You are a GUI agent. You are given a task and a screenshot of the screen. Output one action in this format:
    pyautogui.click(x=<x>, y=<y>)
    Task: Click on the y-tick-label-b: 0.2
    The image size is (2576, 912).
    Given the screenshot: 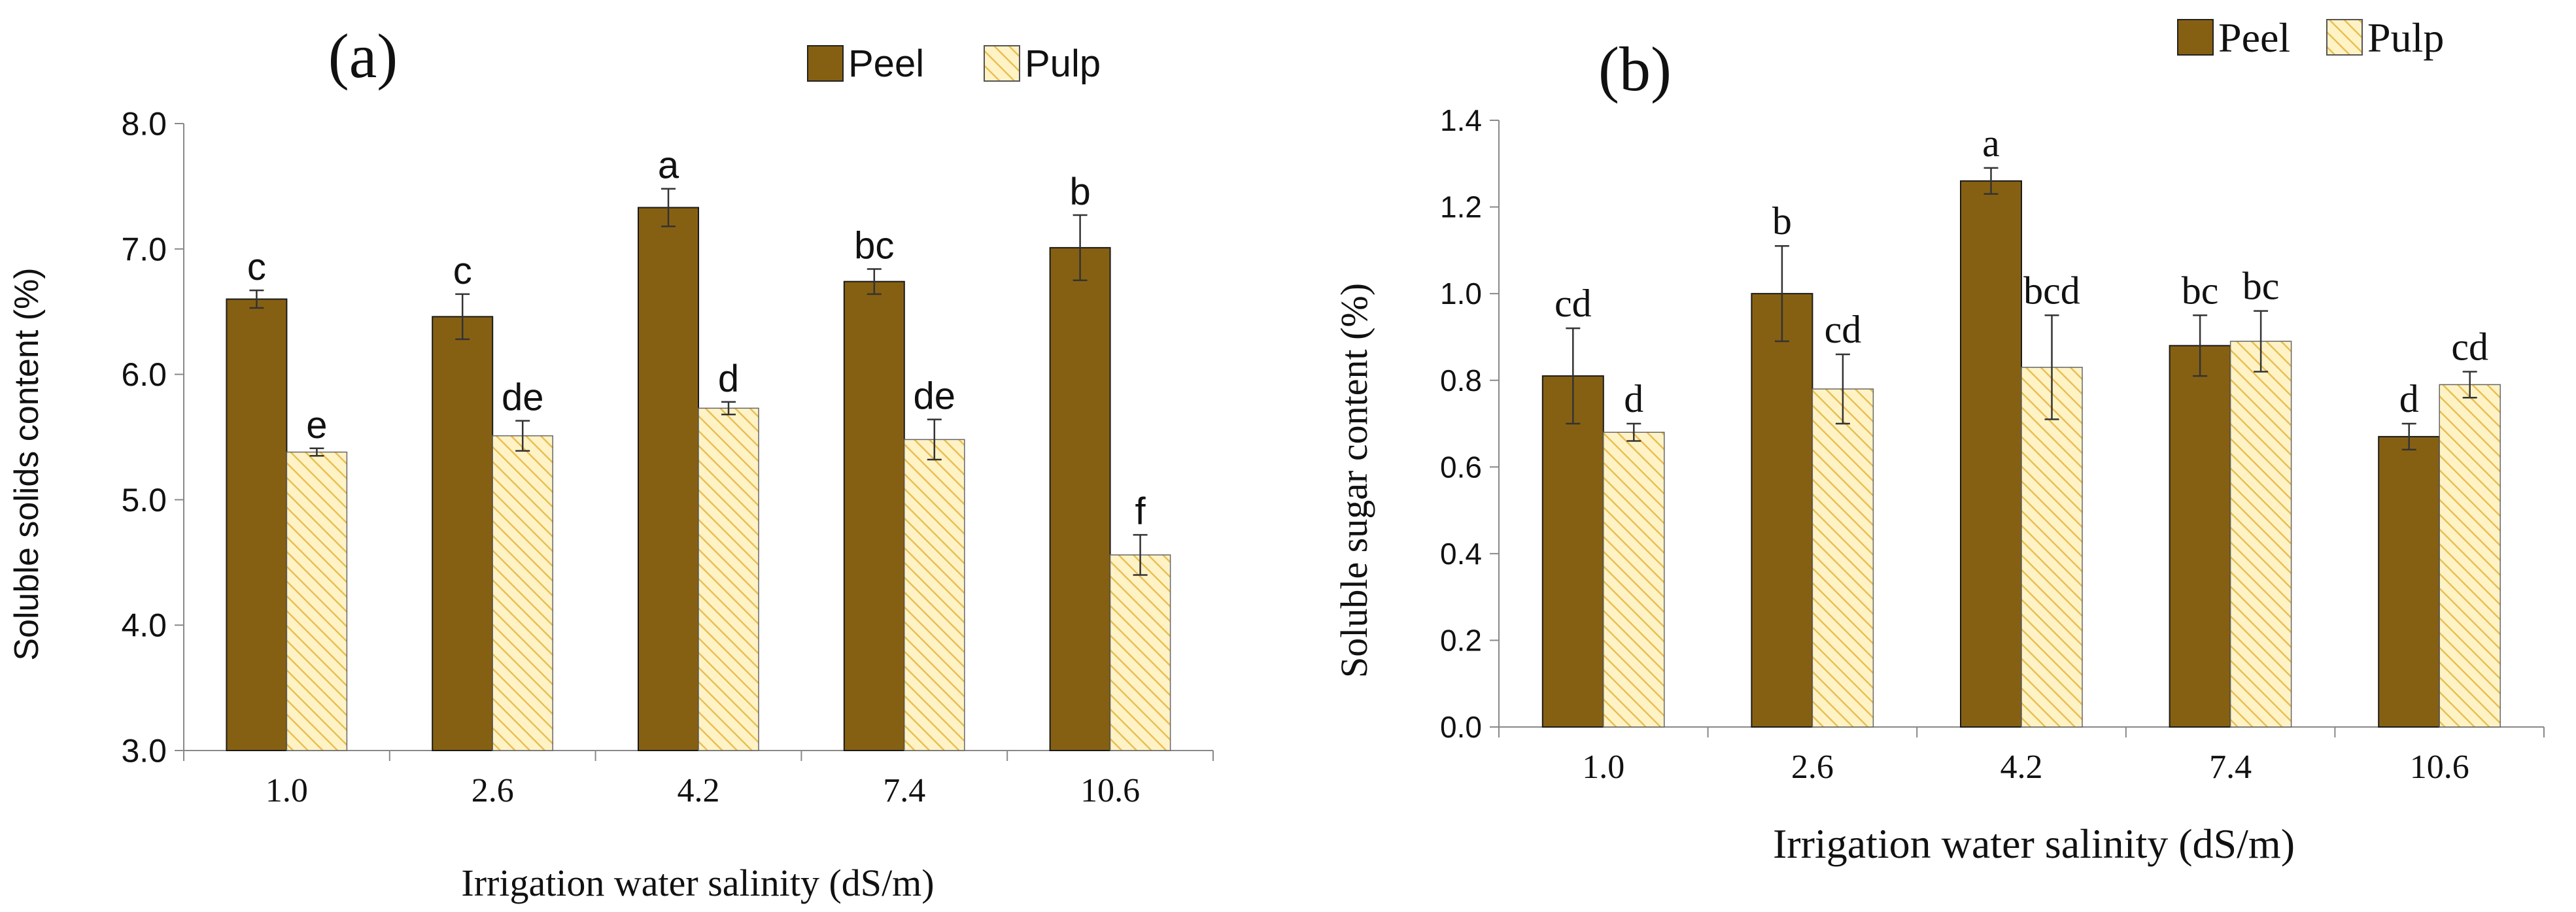 What is the action you would take?
    pyautogui.click(x=1461, y=641)
    